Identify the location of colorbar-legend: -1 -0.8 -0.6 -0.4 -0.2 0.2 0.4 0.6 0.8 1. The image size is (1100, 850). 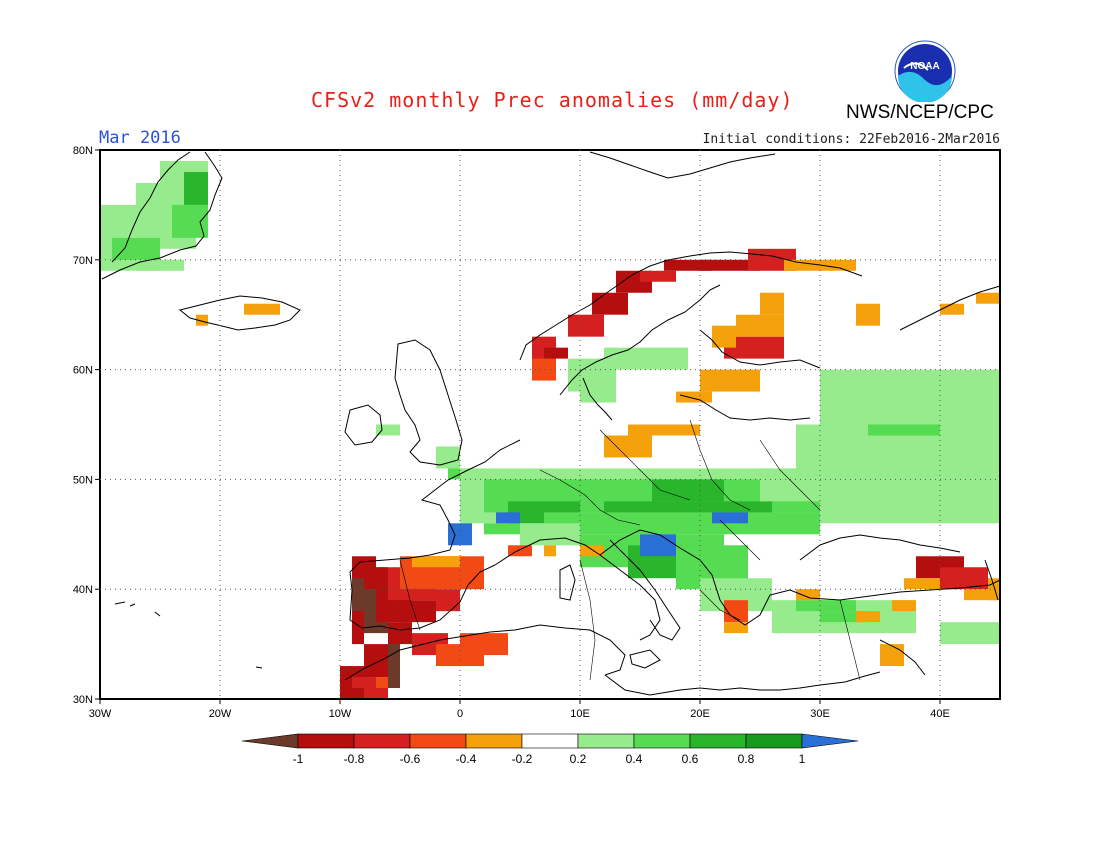
(550, 749).